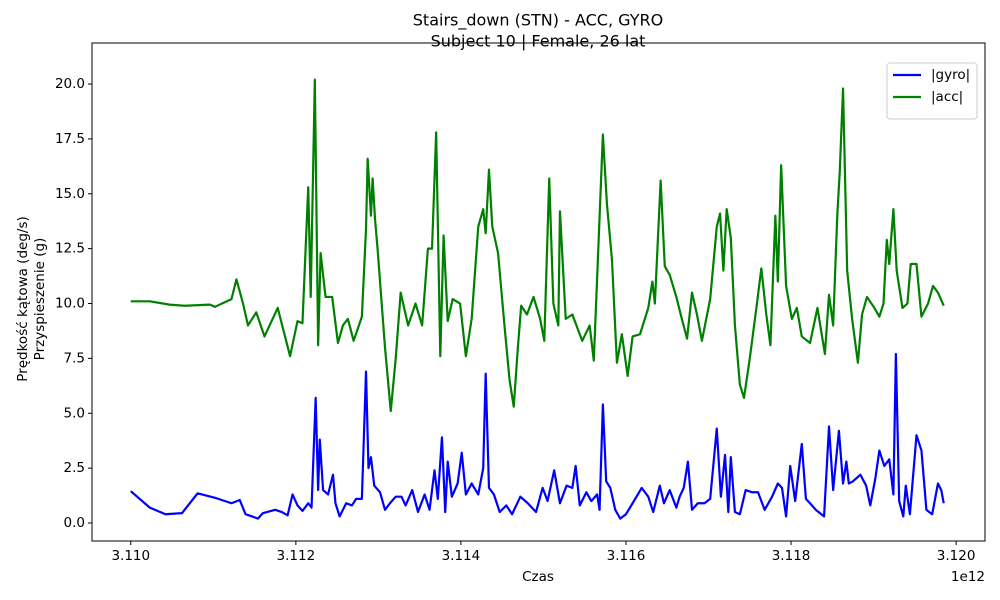 This screenshot has width=1000, height=600. Describe the element at coordinates (74, 523) in the screenshot. I see `y-tick-label: 0.0` at that location.